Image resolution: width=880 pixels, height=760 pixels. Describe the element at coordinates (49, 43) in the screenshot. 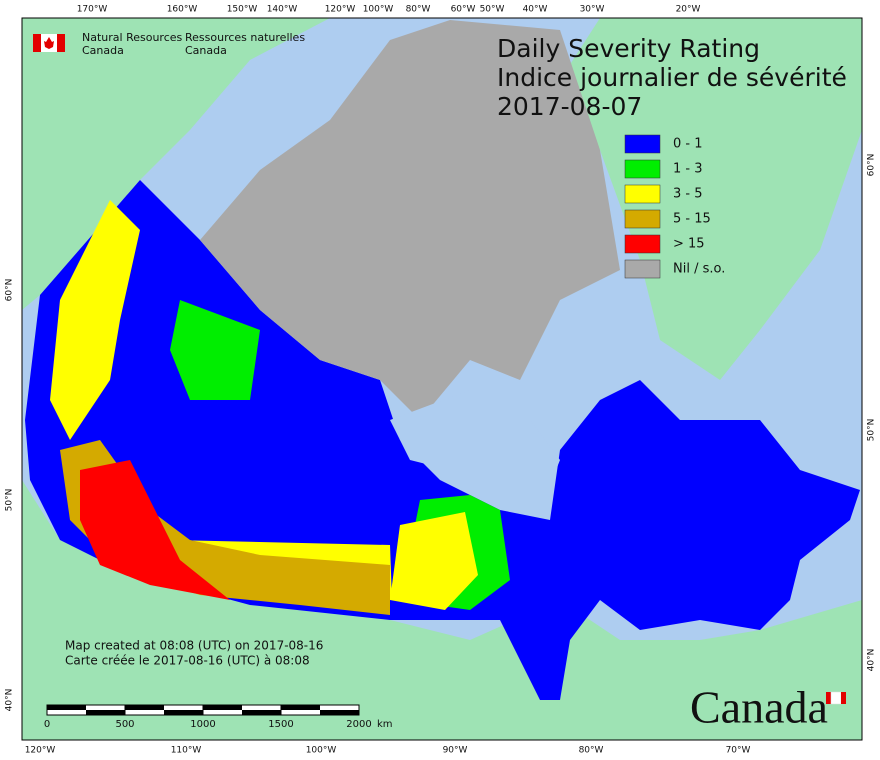

I see `maple-leaf` at that location.